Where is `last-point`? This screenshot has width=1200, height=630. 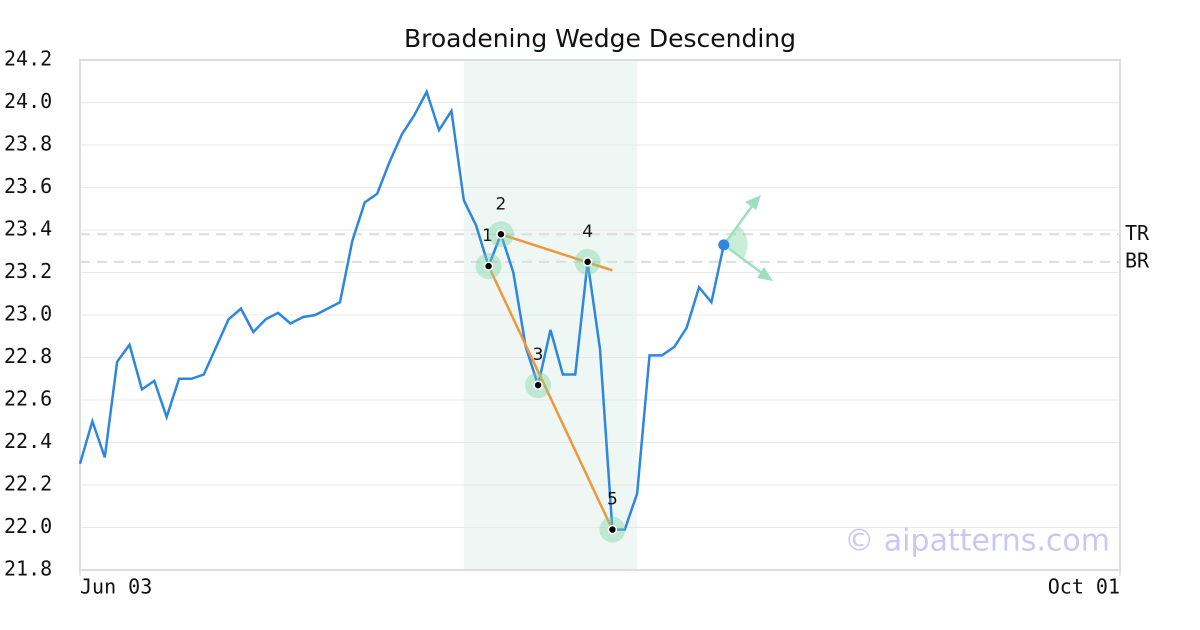
last-point is located at coordinates (724, 245).